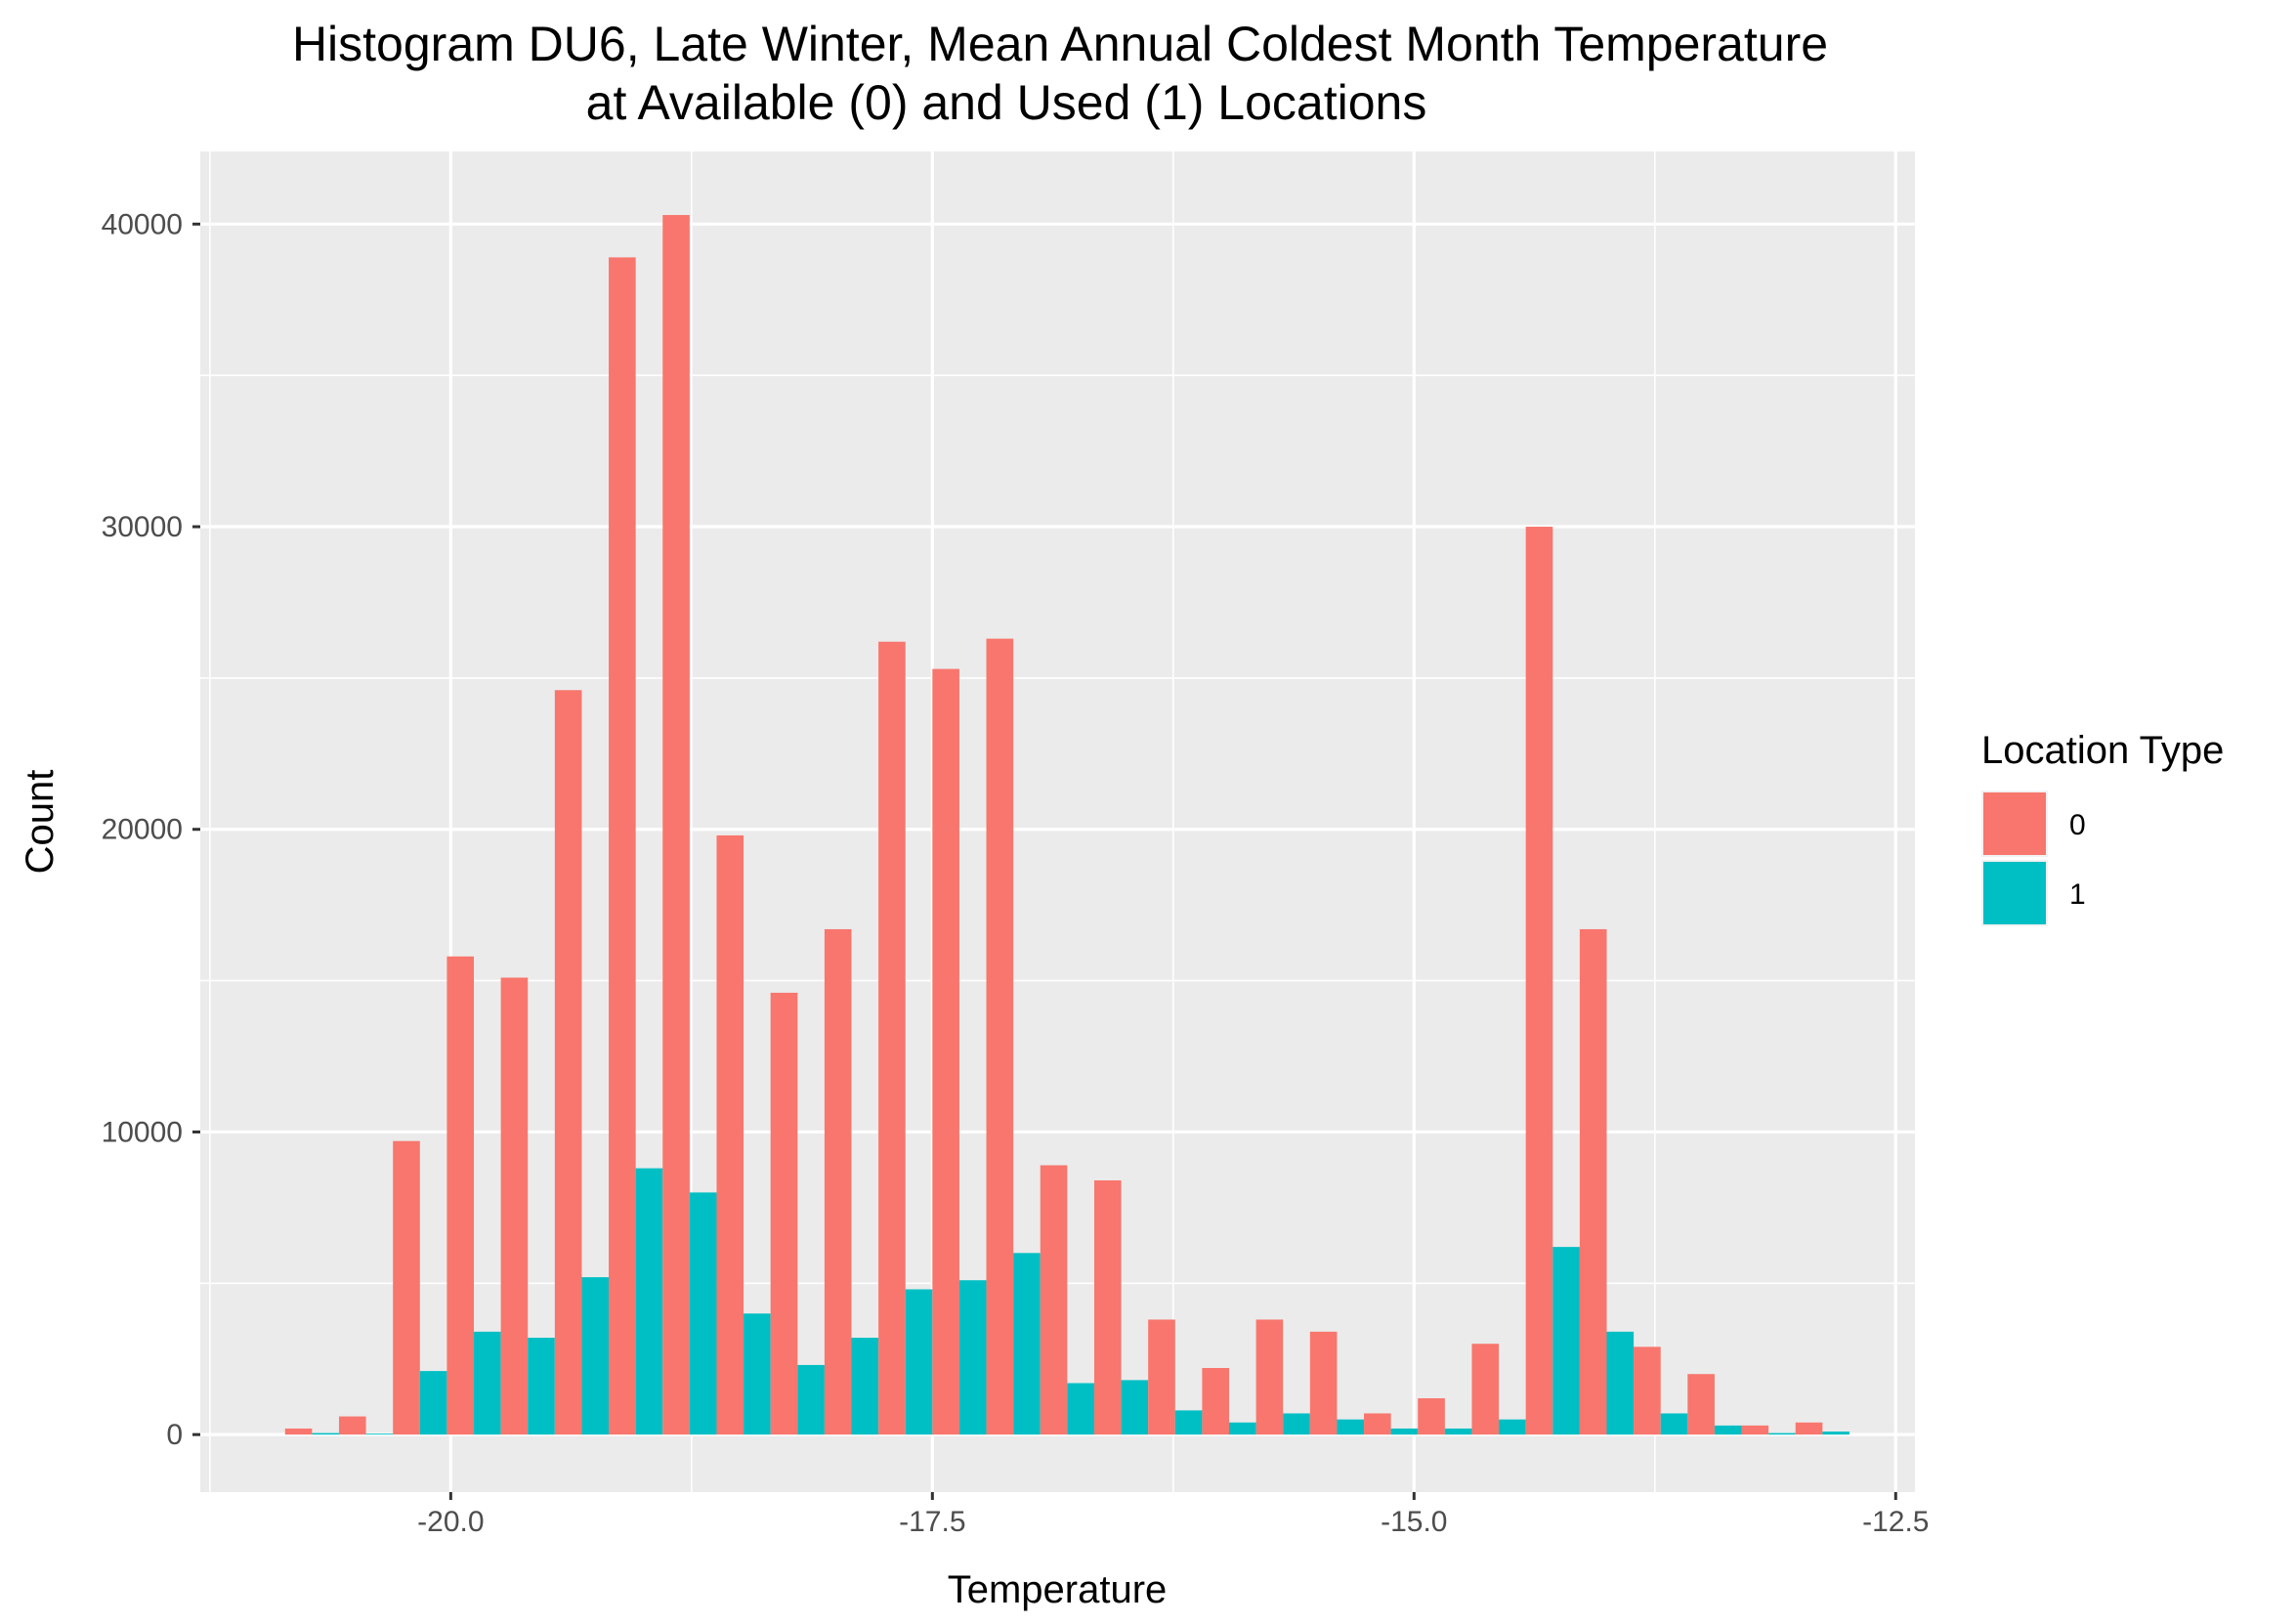 The width and height of the screenshot is (2296, 1624). Describe the element at coordinates (143, 527) in the screenshot. I see `y-tick-label-3: 30000` at that location.